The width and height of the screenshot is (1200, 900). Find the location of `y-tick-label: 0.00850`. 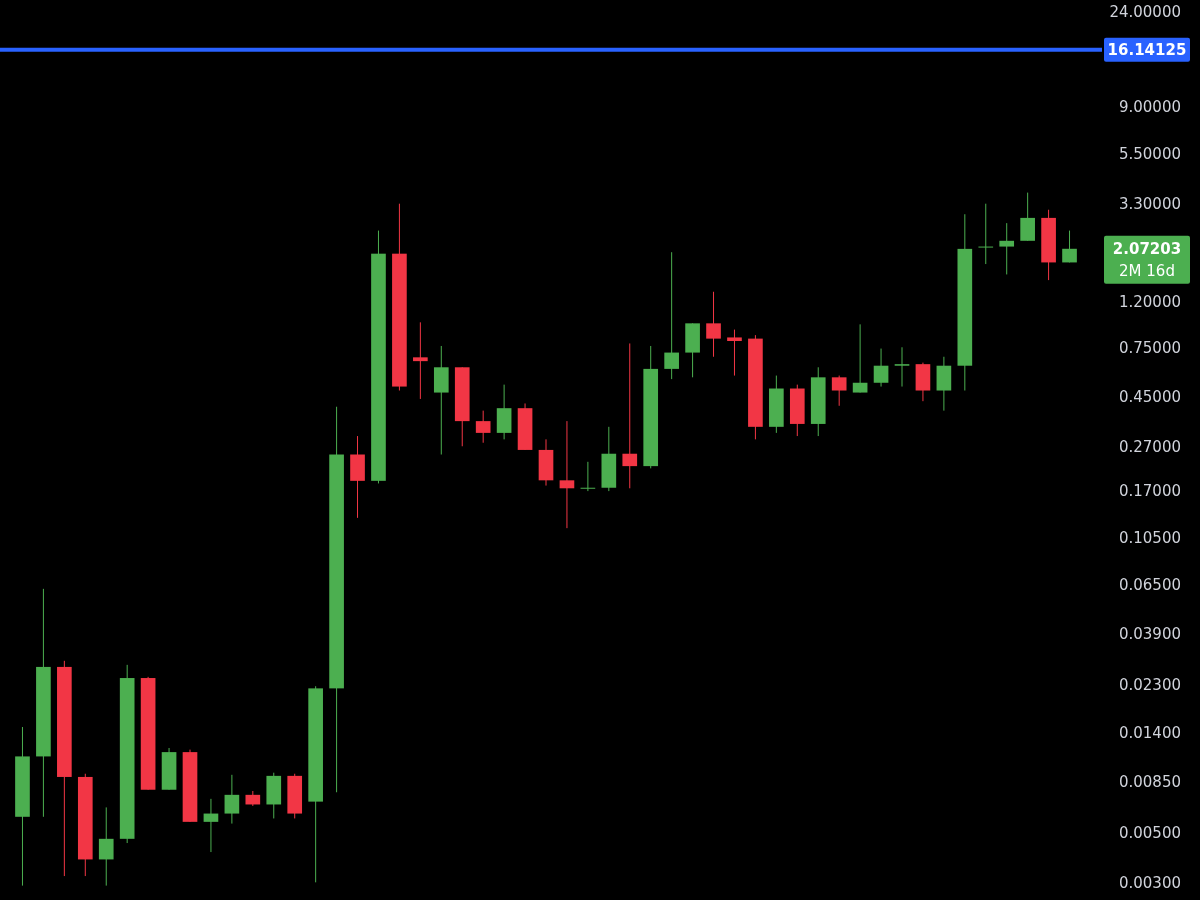

y-tick-label: 0.00850 is located at coordinates (1149, 781).